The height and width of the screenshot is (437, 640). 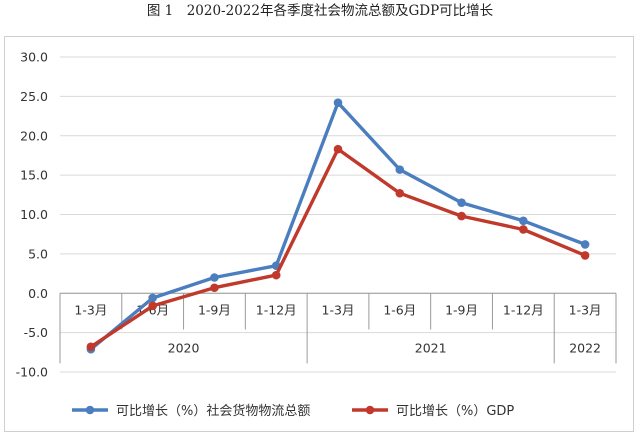 What do you see at coordinates (38, 293) in the screenshot?
I see `y-tick-label: 0.0` at bounding box center [38, 293].